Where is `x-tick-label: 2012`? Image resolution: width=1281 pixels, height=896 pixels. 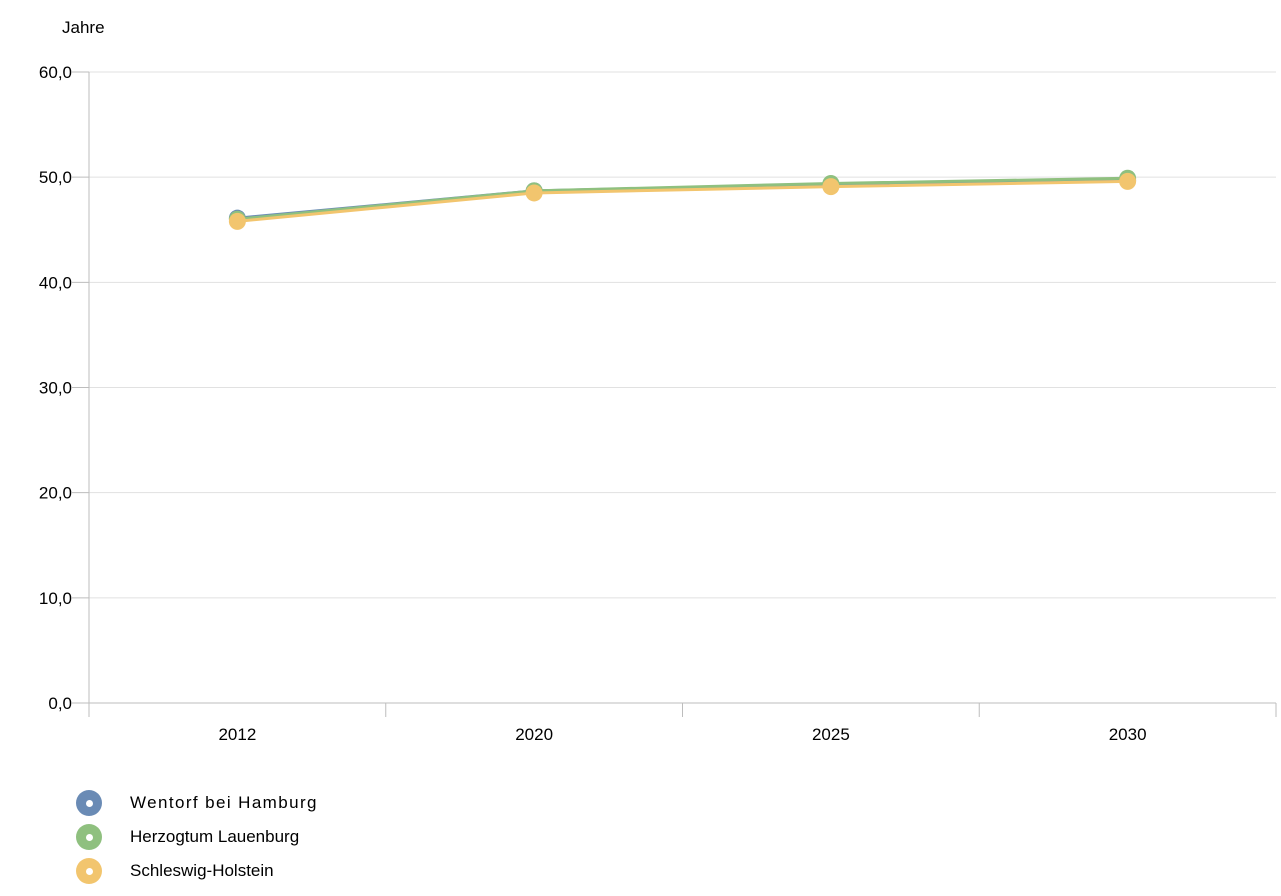
x-tick-label: 2012 is located at coordinates (237, 734).